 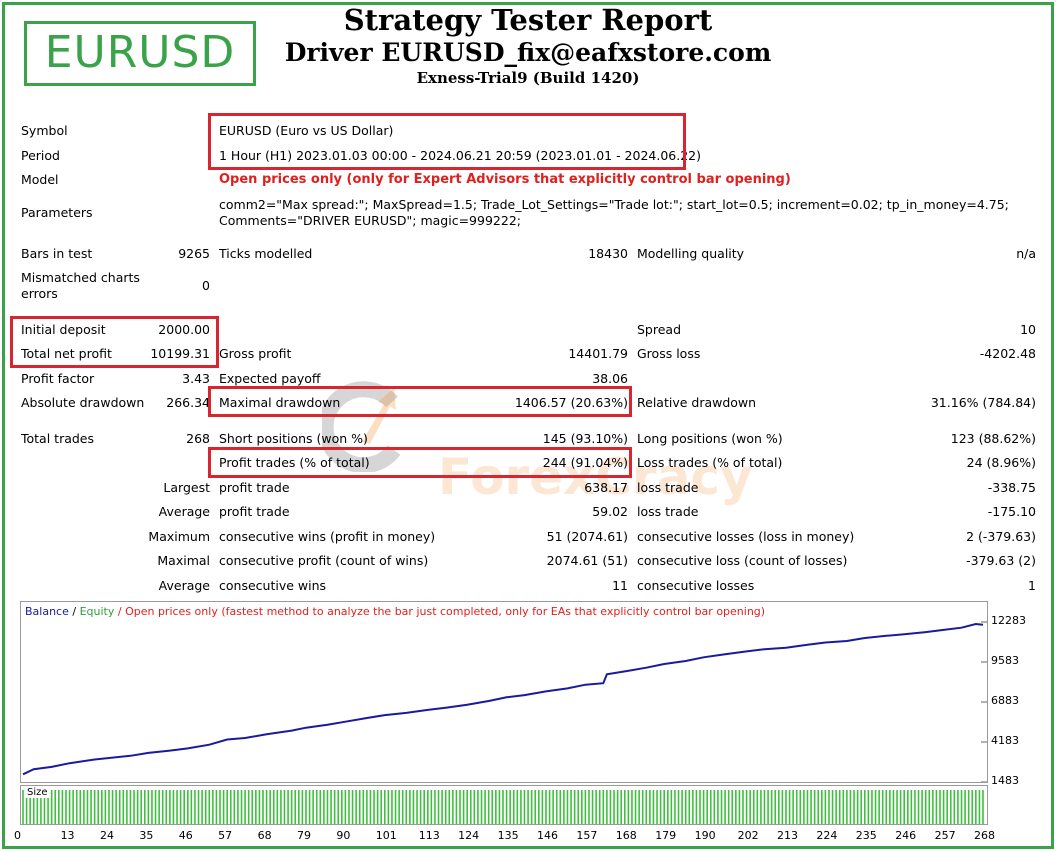 What do you see at coordinates (39, 293) in the screenshot?
I see `mismatch-label-2: errors` at bounding box center [39, 293].